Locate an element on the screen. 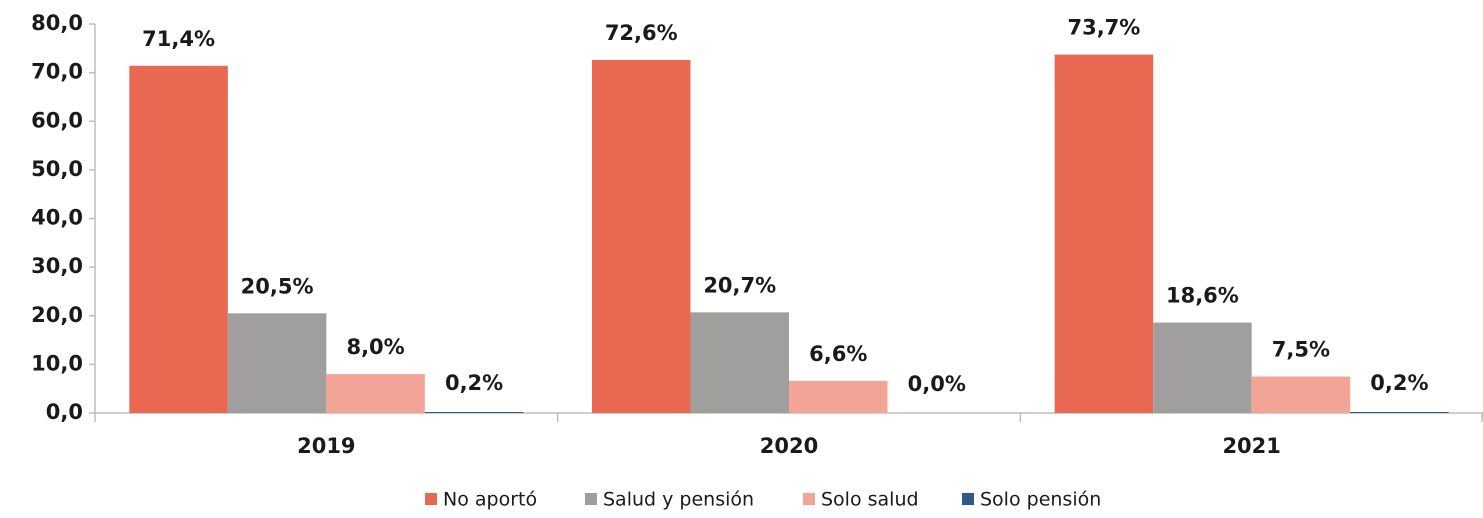  legend-label: Solo salud is located at coordinates (870, 500).